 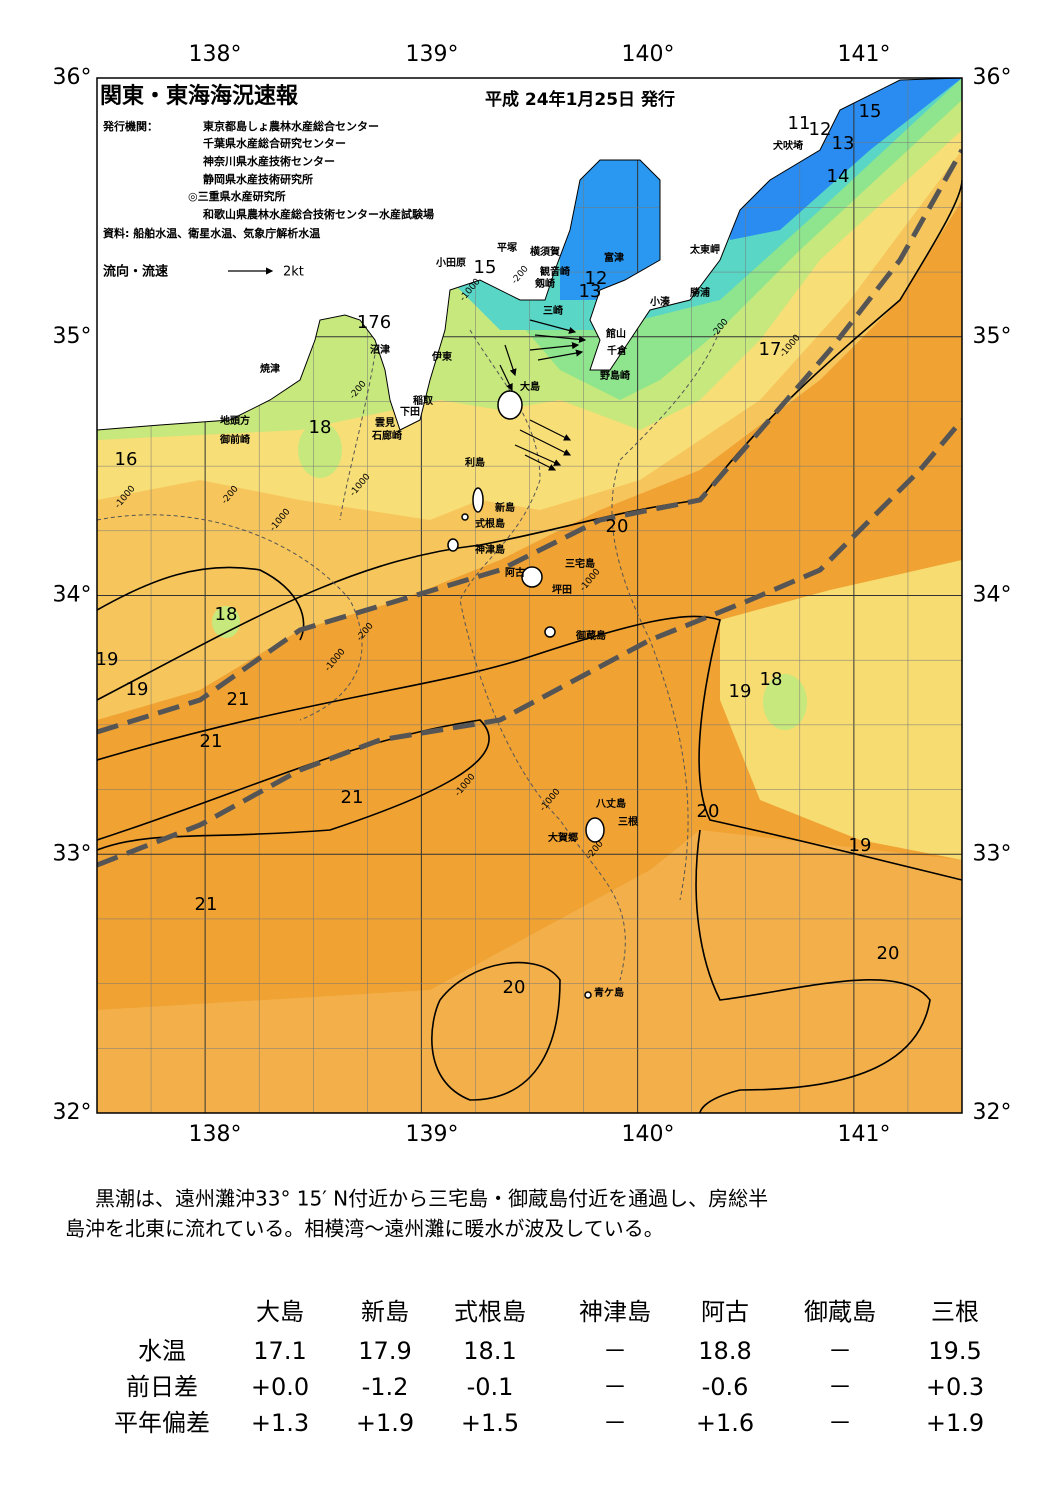 I want to click on place-name: 式根島, so click(x=490, y=523).